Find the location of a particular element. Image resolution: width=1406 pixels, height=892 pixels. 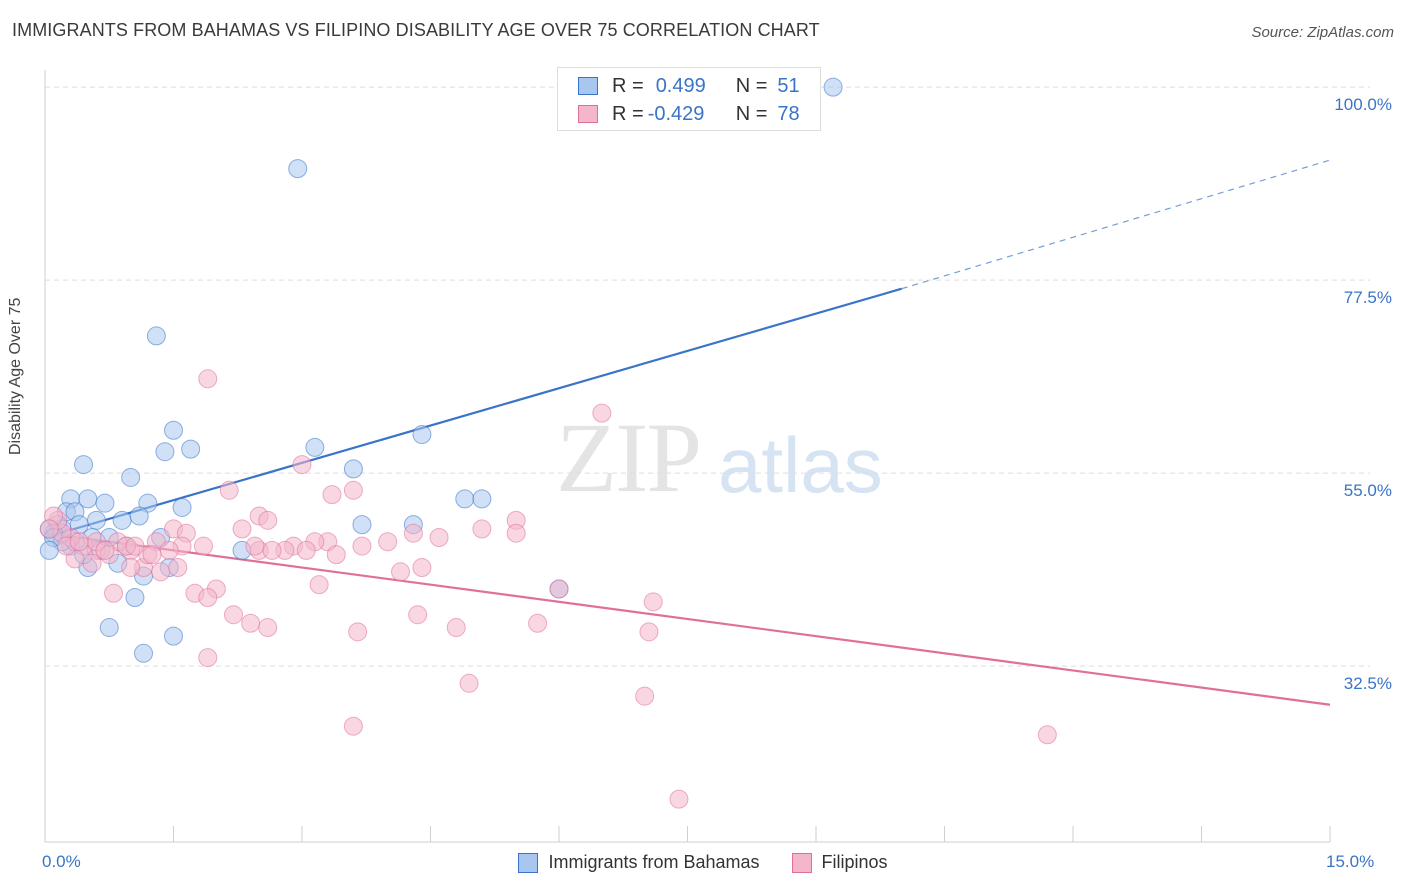

legend-item-filipinos: Filipinos is located at coordinates (839, 862).